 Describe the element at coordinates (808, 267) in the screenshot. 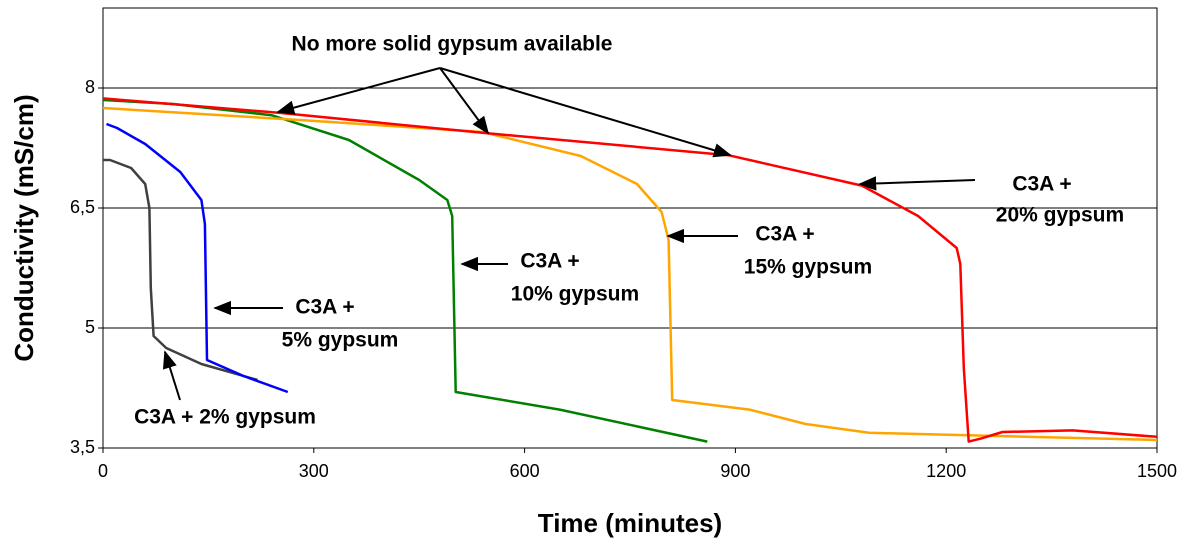

I see `annotation: 15% gypsum` at that location.